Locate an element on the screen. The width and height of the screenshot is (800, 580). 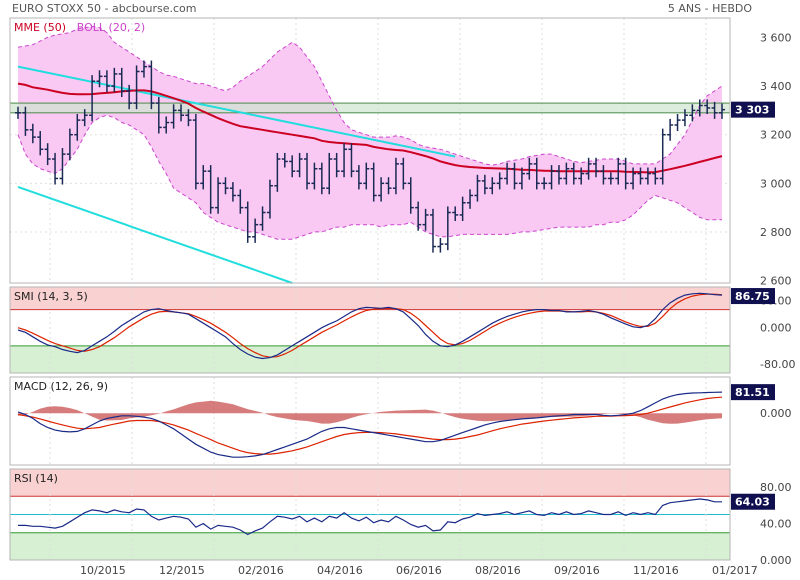
rsi-oversold-zone is located at coordinates (370, 546).